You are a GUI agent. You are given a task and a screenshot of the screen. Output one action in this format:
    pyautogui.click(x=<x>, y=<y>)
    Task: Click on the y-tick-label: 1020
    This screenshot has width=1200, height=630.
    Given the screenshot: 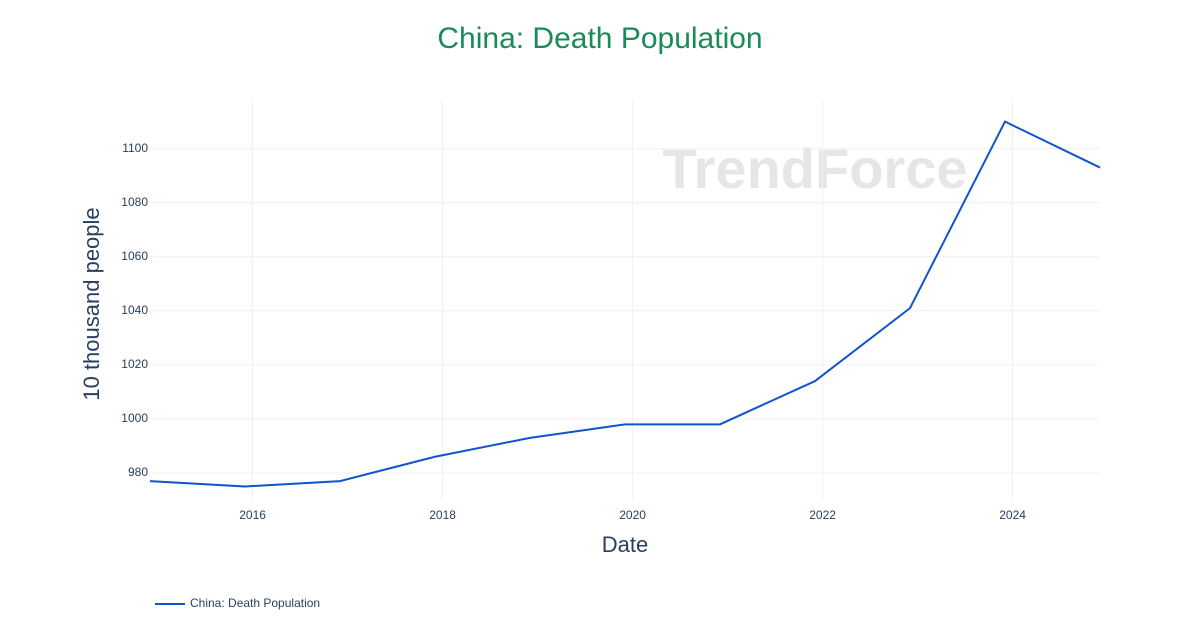 What is the action you would take?
    pyautogui.click(x=134, y=364)
    